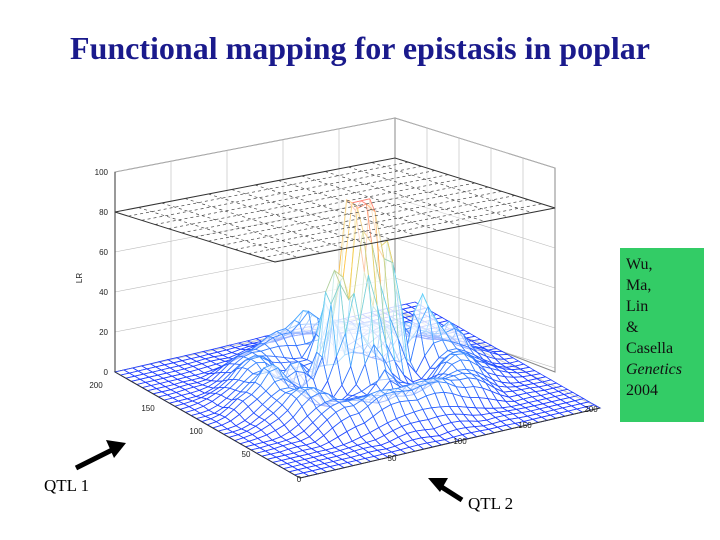  Describe the element at coordinates (79, 278) in the screenshot. I see `z-axis-label: LR` at that location.